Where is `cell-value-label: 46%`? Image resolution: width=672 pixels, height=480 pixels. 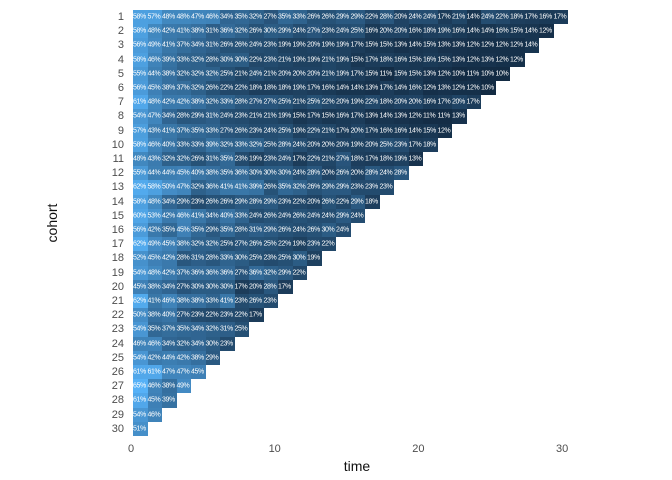
cell-value-label: 46% is located at coordinates (154, 386).